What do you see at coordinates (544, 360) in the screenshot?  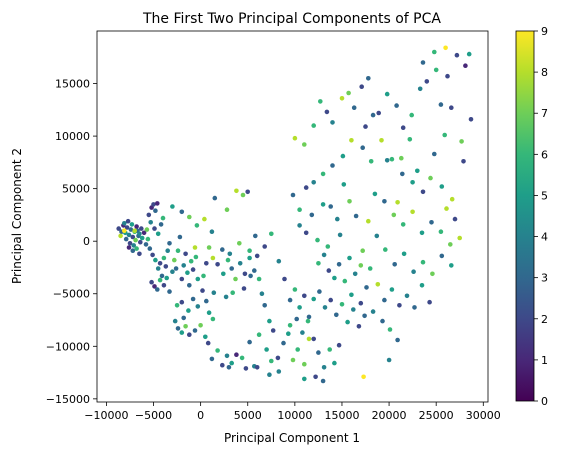 I see `colorbar-tick-label: 1` at bounding box center [544, 360].